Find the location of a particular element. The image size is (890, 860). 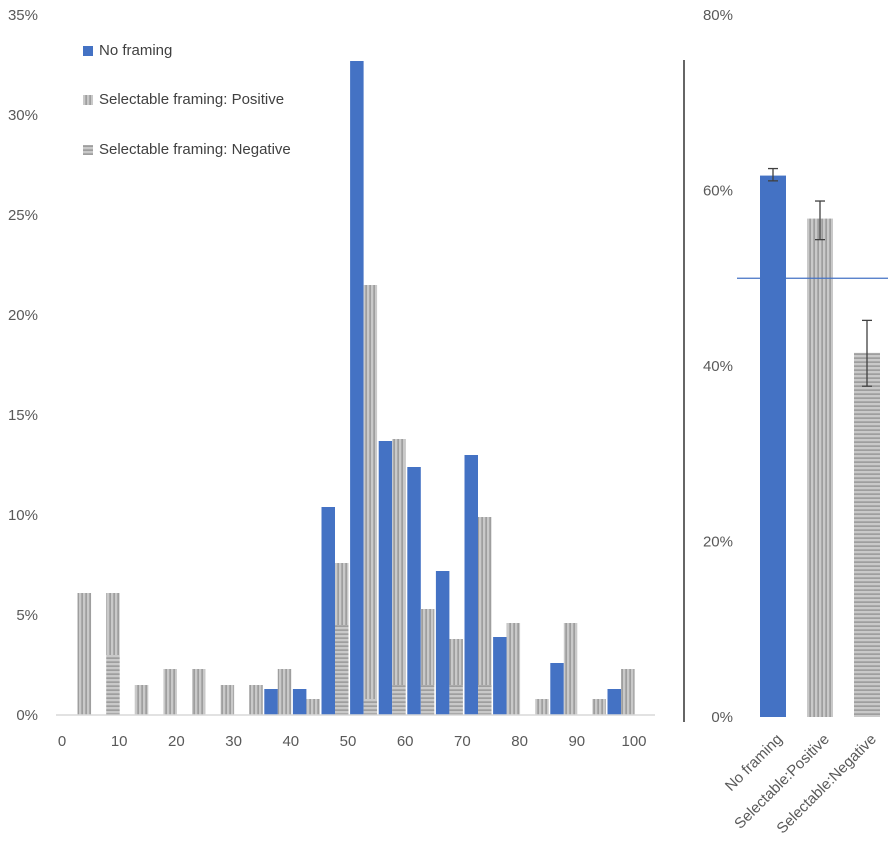

legend-label: No framing is located at coordinates (135, 50).